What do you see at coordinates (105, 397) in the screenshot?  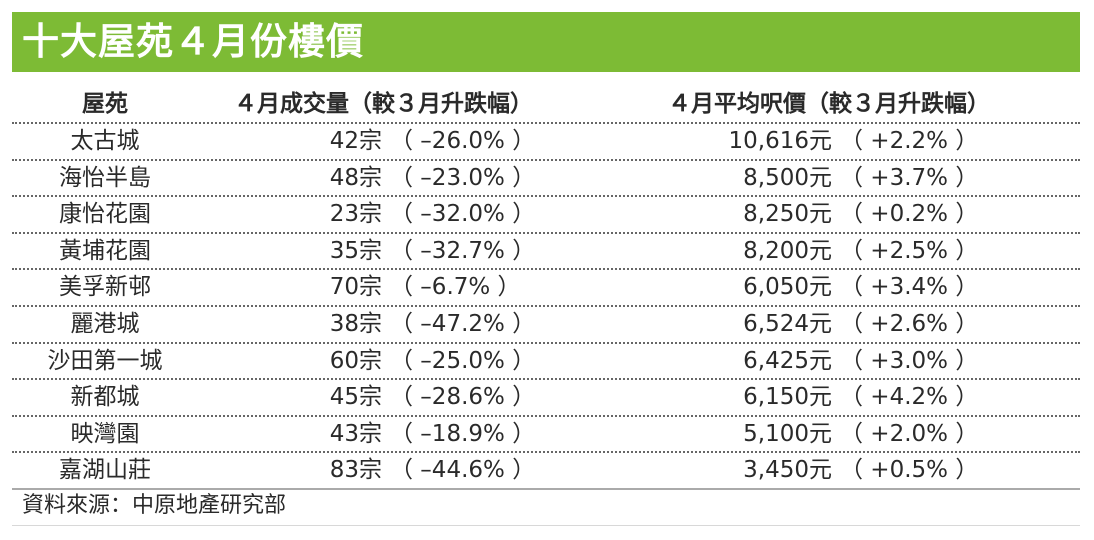 I see `estate-name: 新都城` at bounding box center [105, 397].